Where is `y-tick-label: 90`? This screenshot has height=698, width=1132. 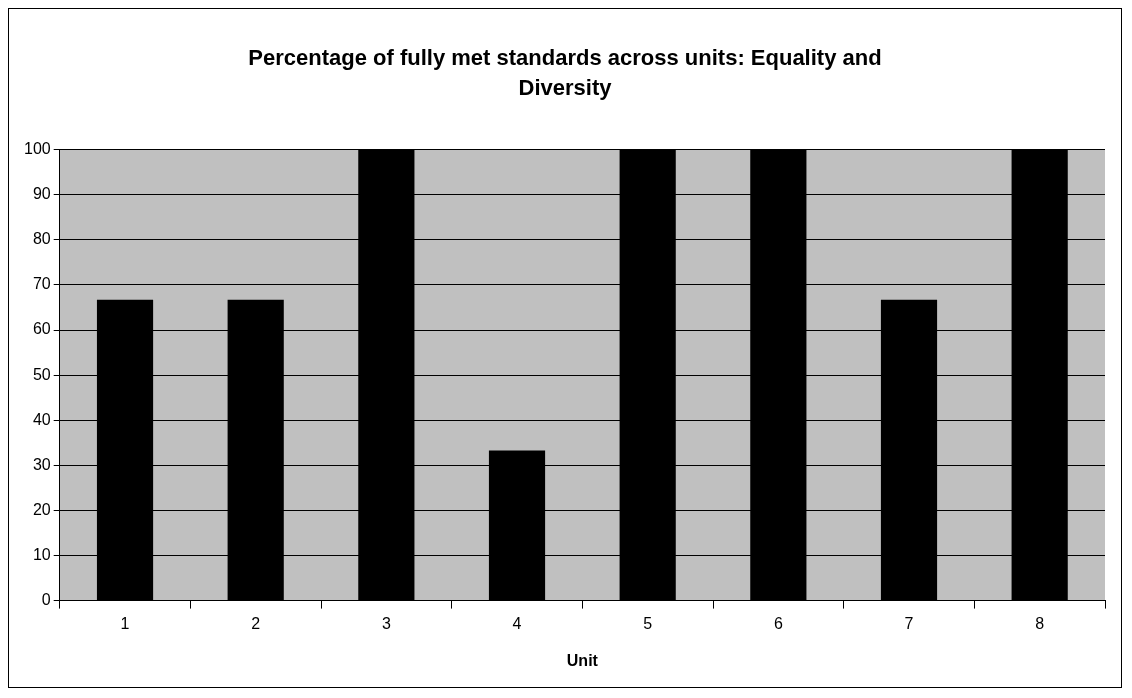 y-tick-label: 90 is located at coordinates (41, 194).